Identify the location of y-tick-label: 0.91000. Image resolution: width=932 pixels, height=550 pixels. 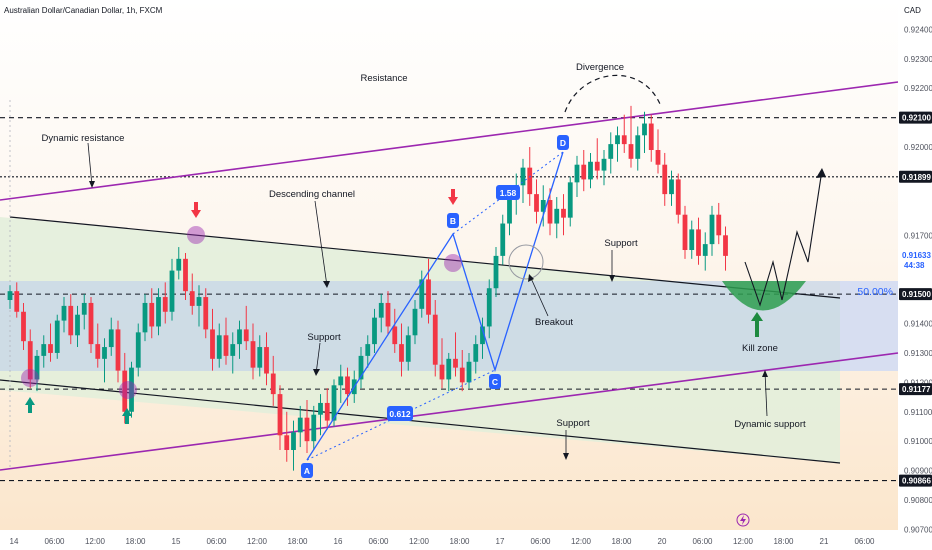
(918, 441).